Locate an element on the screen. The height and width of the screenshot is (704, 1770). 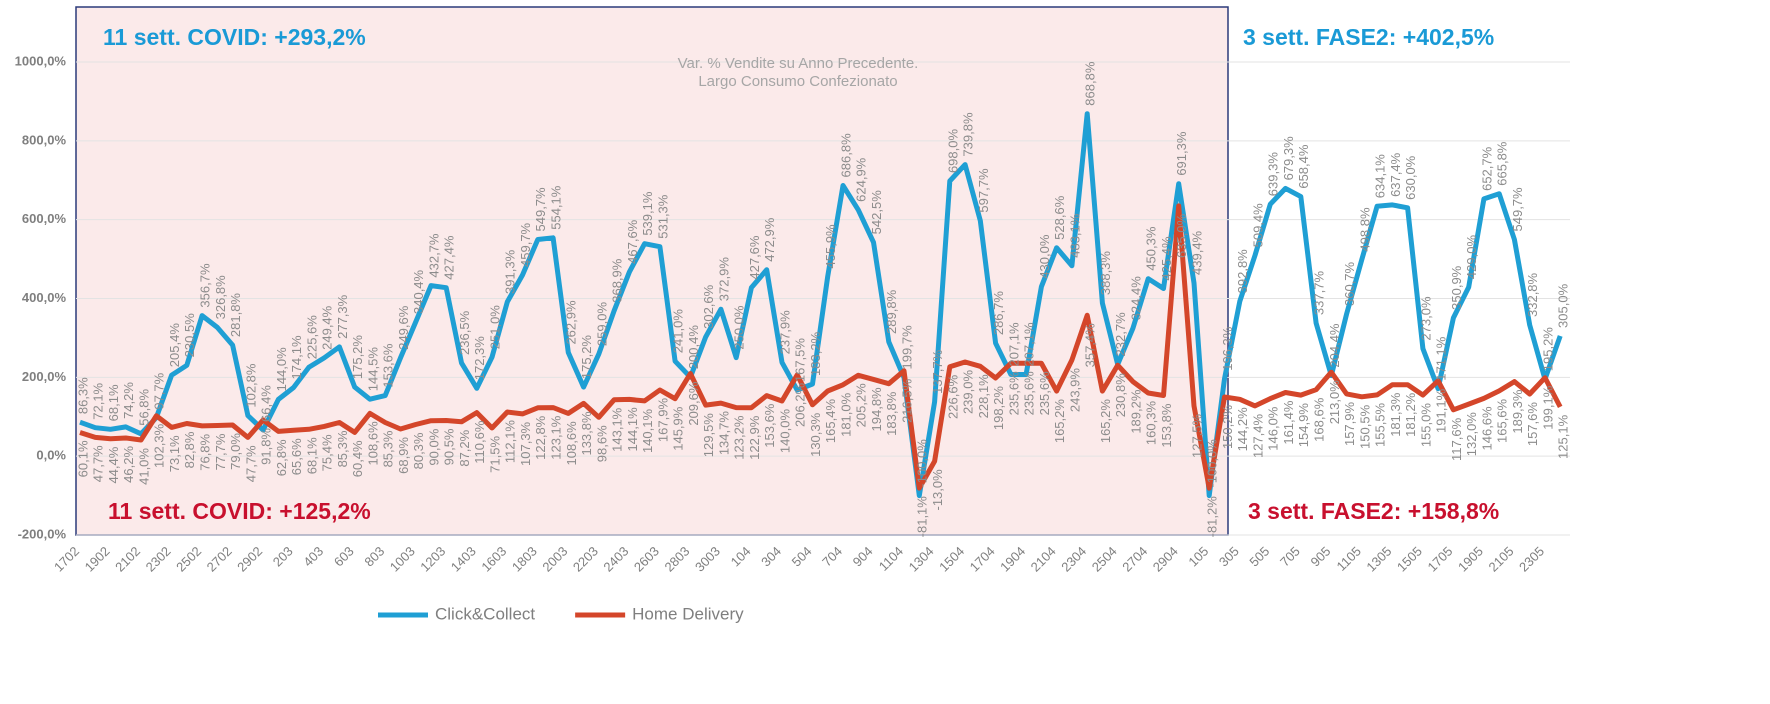
data-label: 196,3% is located at coordinates (1227, 348).